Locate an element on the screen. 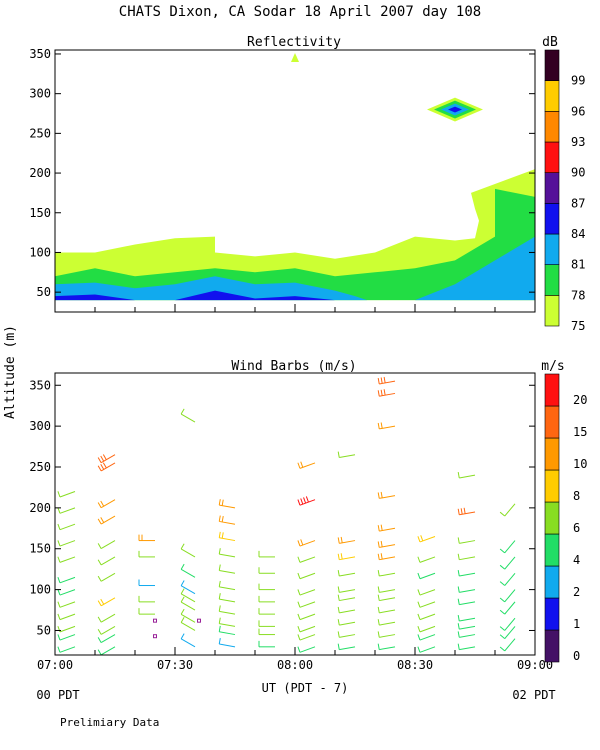  reflectivity-colorbar-label: 99 is located at coordinates (578, 81).